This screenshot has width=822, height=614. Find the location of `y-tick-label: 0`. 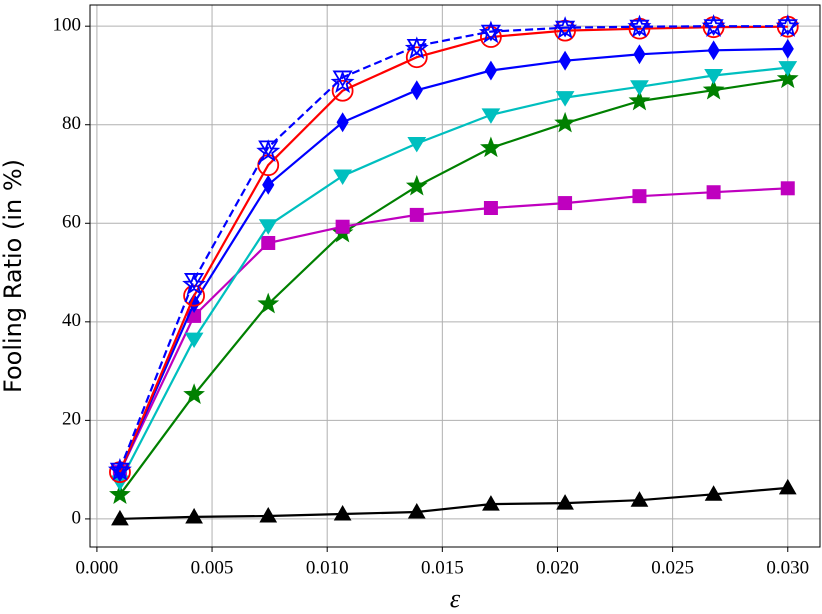

y-tick-label: 0 is located at coordinates (77, 517).